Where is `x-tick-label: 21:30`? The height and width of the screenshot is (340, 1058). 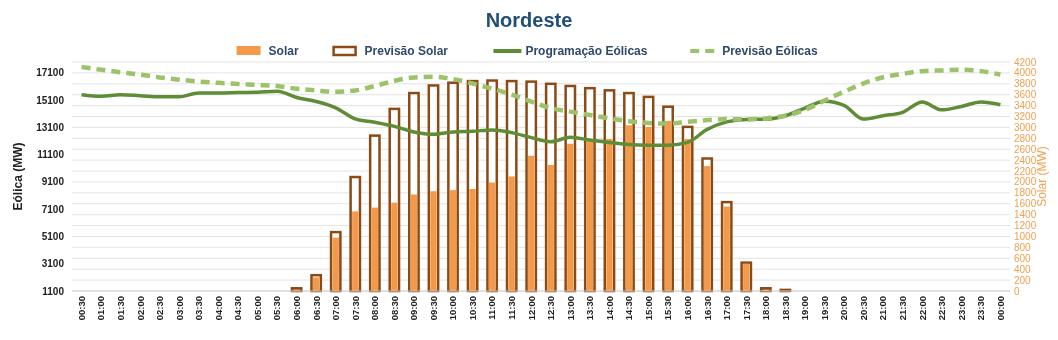 x-tick-label: 21:30 is located at coordinates (902, 308).